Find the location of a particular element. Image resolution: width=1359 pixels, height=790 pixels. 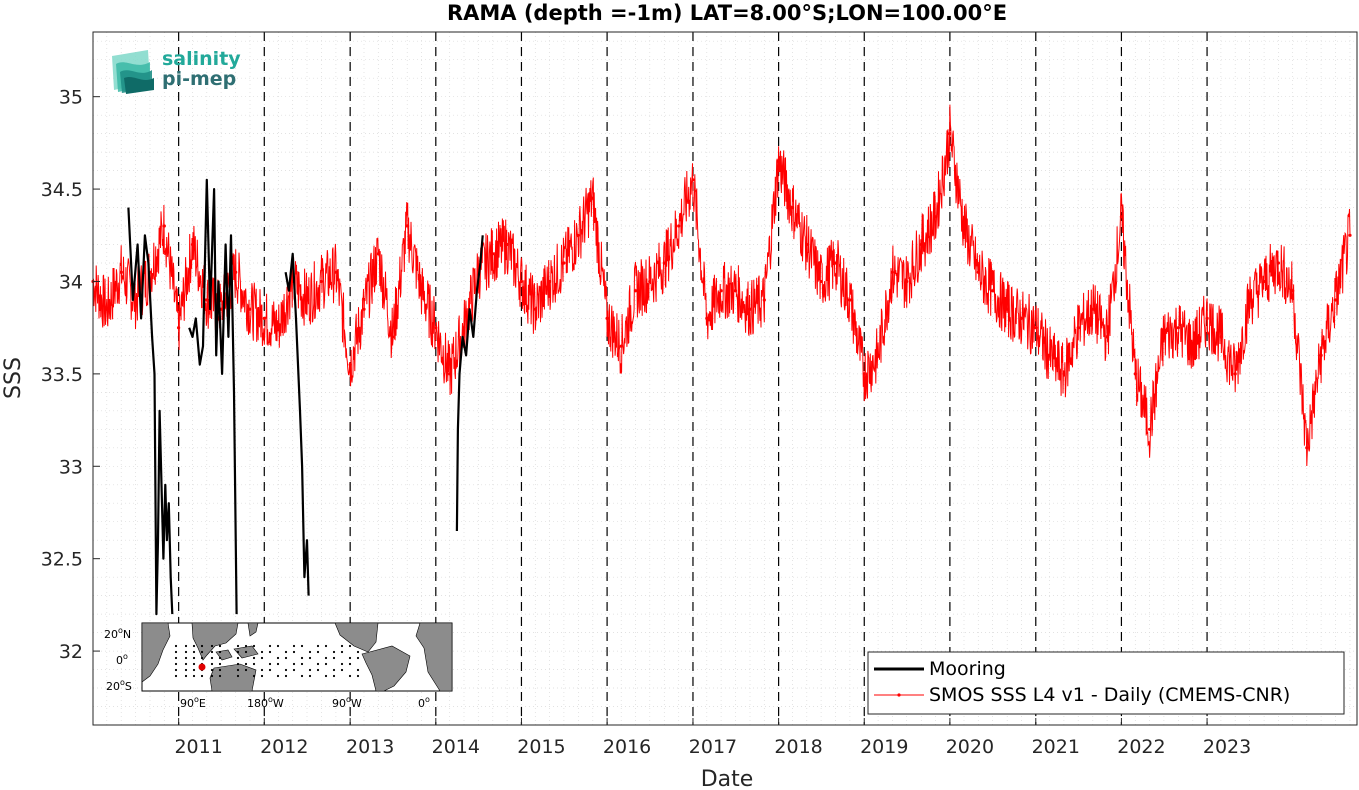

x-tick-label: 2016 is located at coordinates (627, 747).